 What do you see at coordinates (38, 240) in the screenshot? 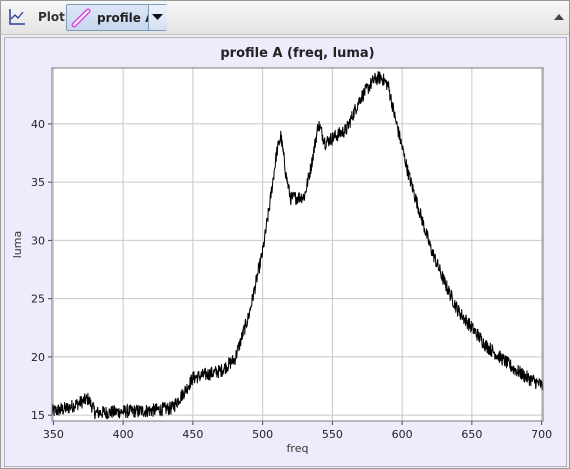
I see `y-tick-label: 30` at bounding box center [38, 240].